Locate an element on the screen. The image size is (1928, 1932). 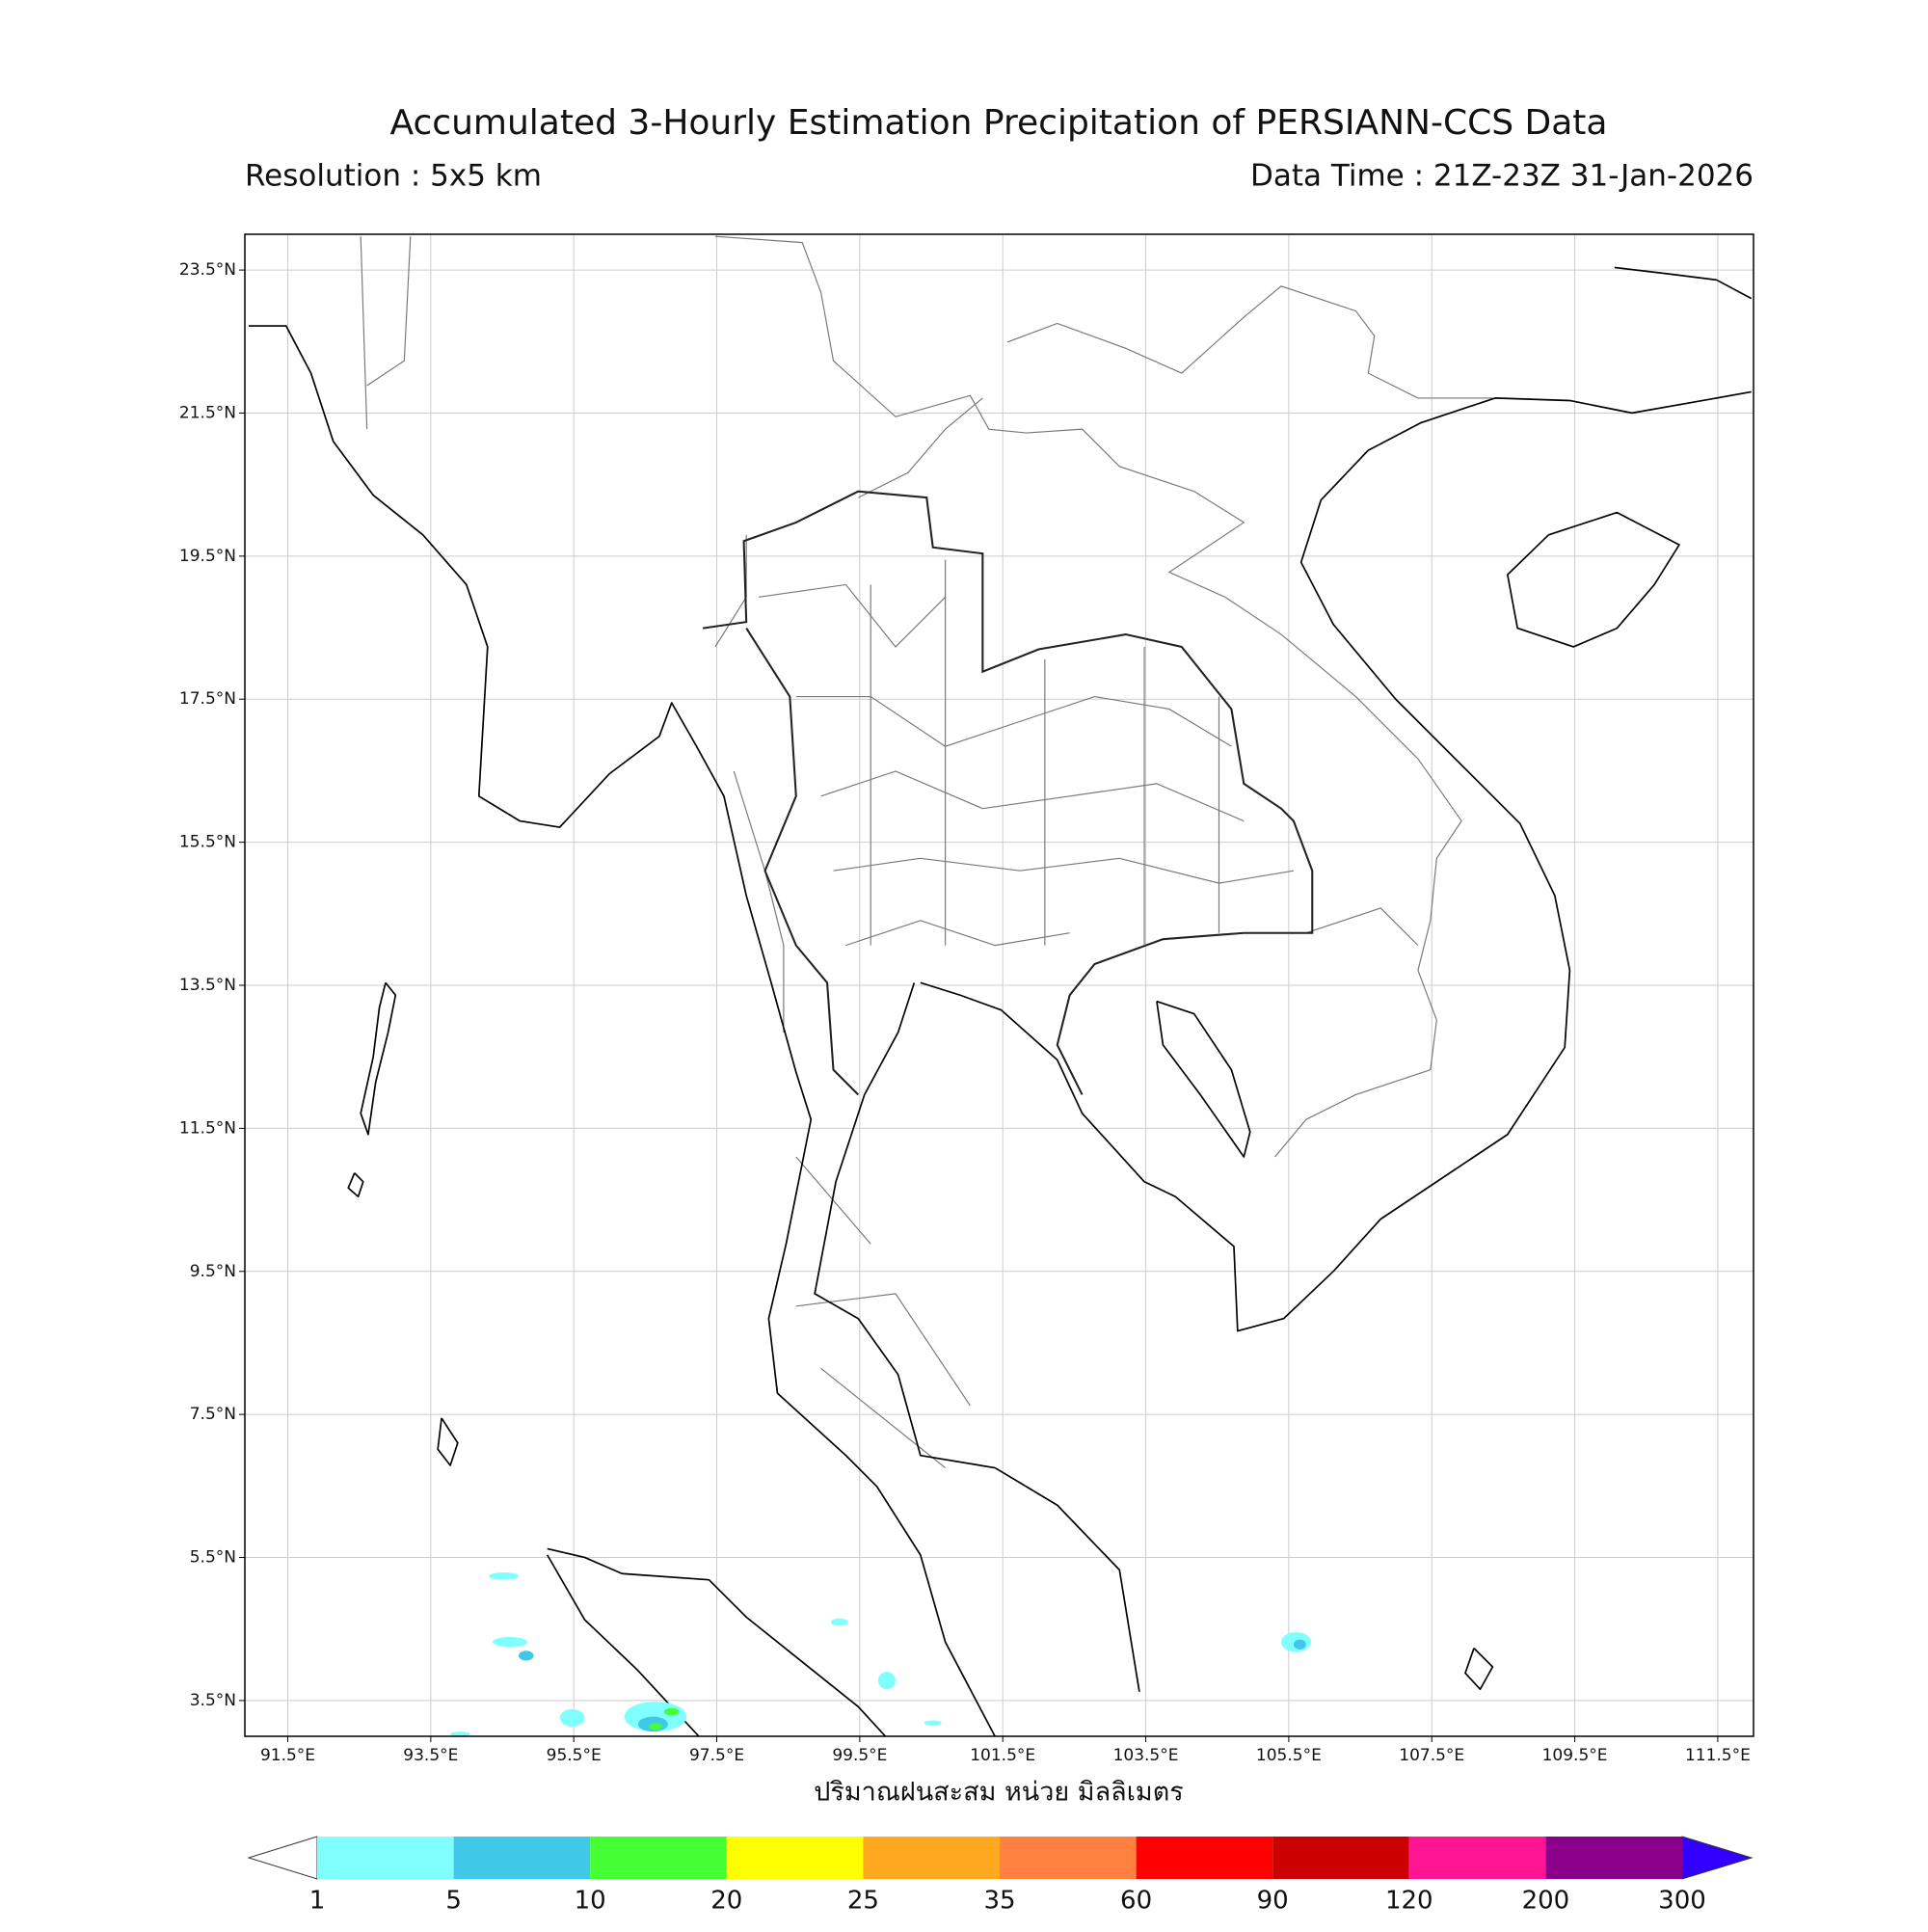
x-tick-label: 111.5°E is located at coordinates (1718, 1756).